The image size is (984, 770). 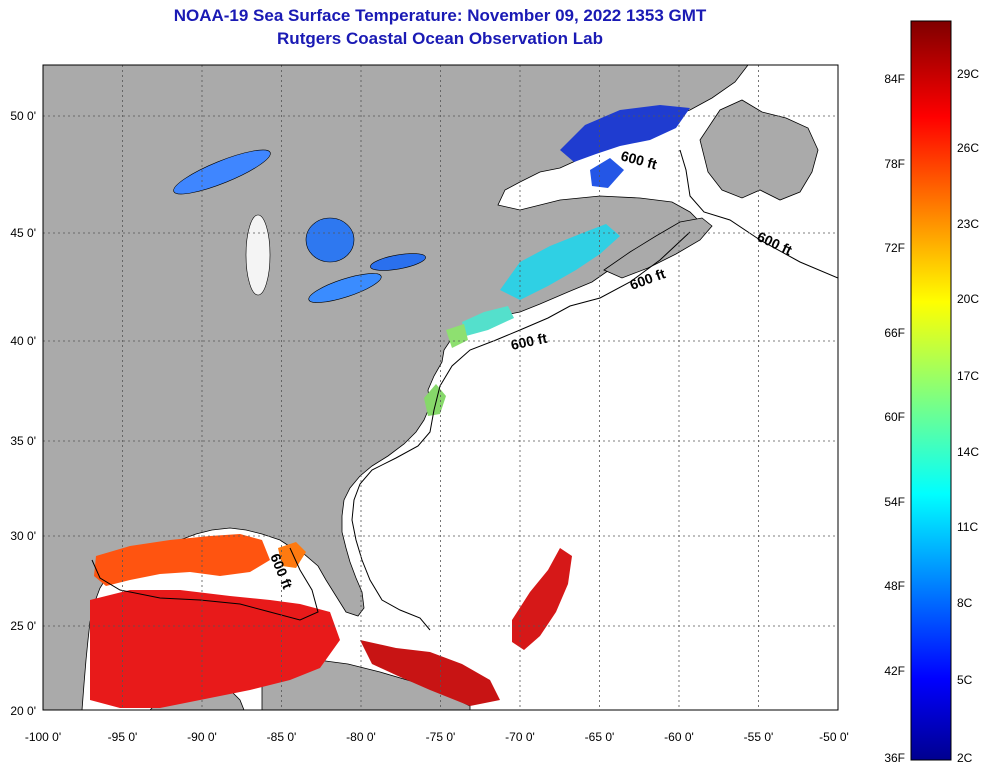 I want to click on lon-tick-label: -75 0', so click(x=441, y=737).